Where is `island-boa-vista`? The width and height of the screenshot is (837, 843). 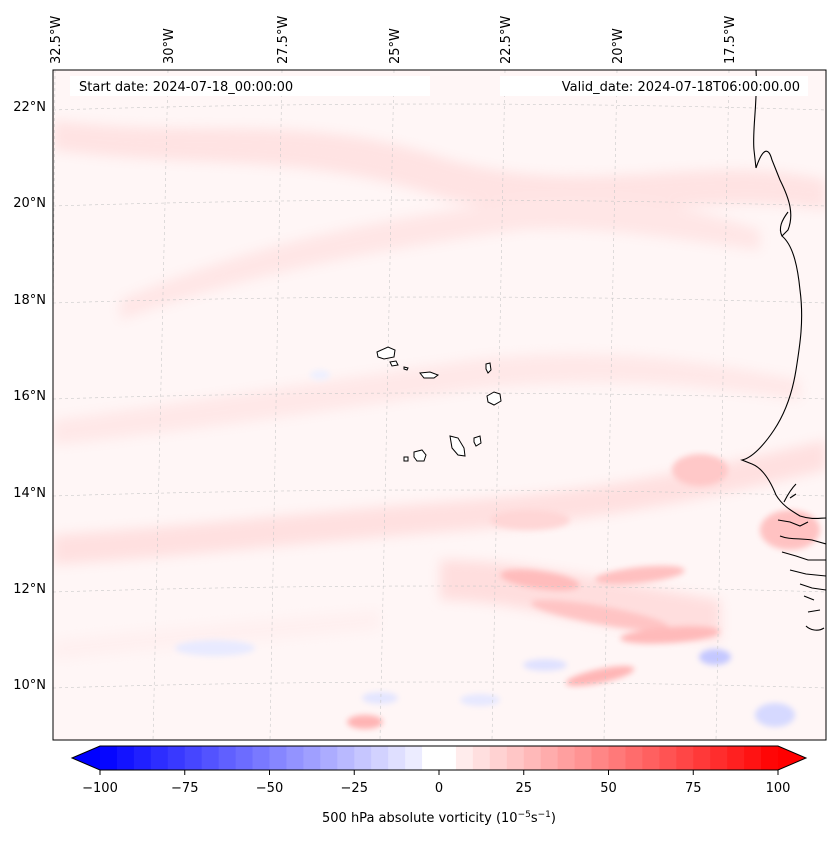 island-boa-vista is located at coordinates (494, 398).